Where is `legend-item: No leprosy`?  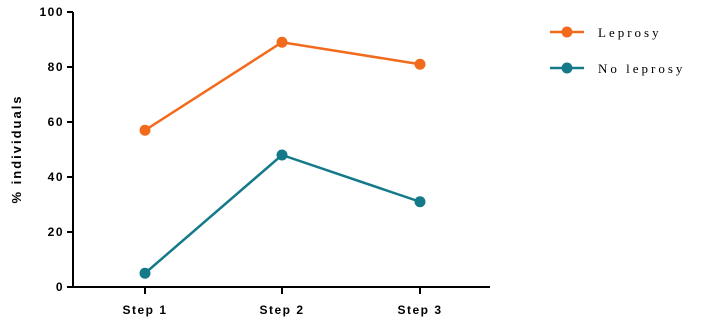 legend-item: No leprosy is located at coordinates (617, 68).